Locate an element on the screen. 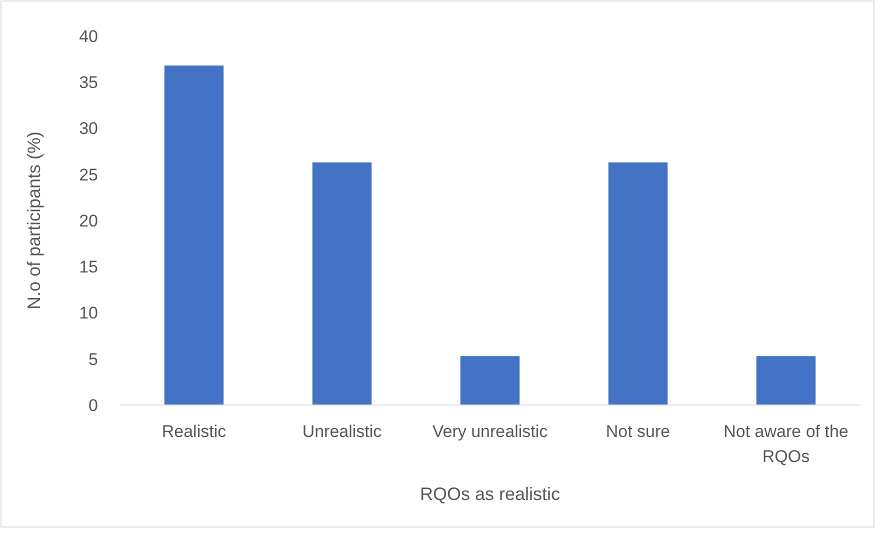 This screenshot has height=536, width=883. y-tick-label: 30 is located at coordinates (88, 128).